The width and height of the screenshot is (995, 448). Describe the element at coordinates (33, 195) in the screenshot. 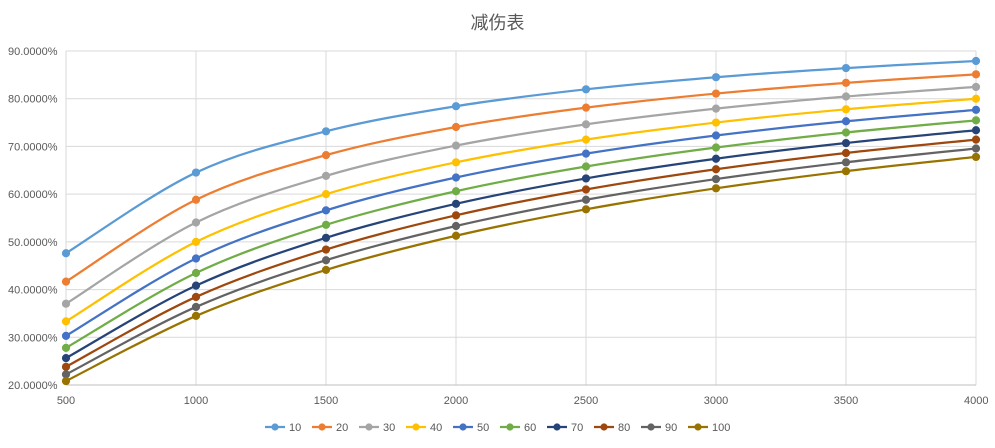

I see `y-tick-label: 60.0000%` at that location.